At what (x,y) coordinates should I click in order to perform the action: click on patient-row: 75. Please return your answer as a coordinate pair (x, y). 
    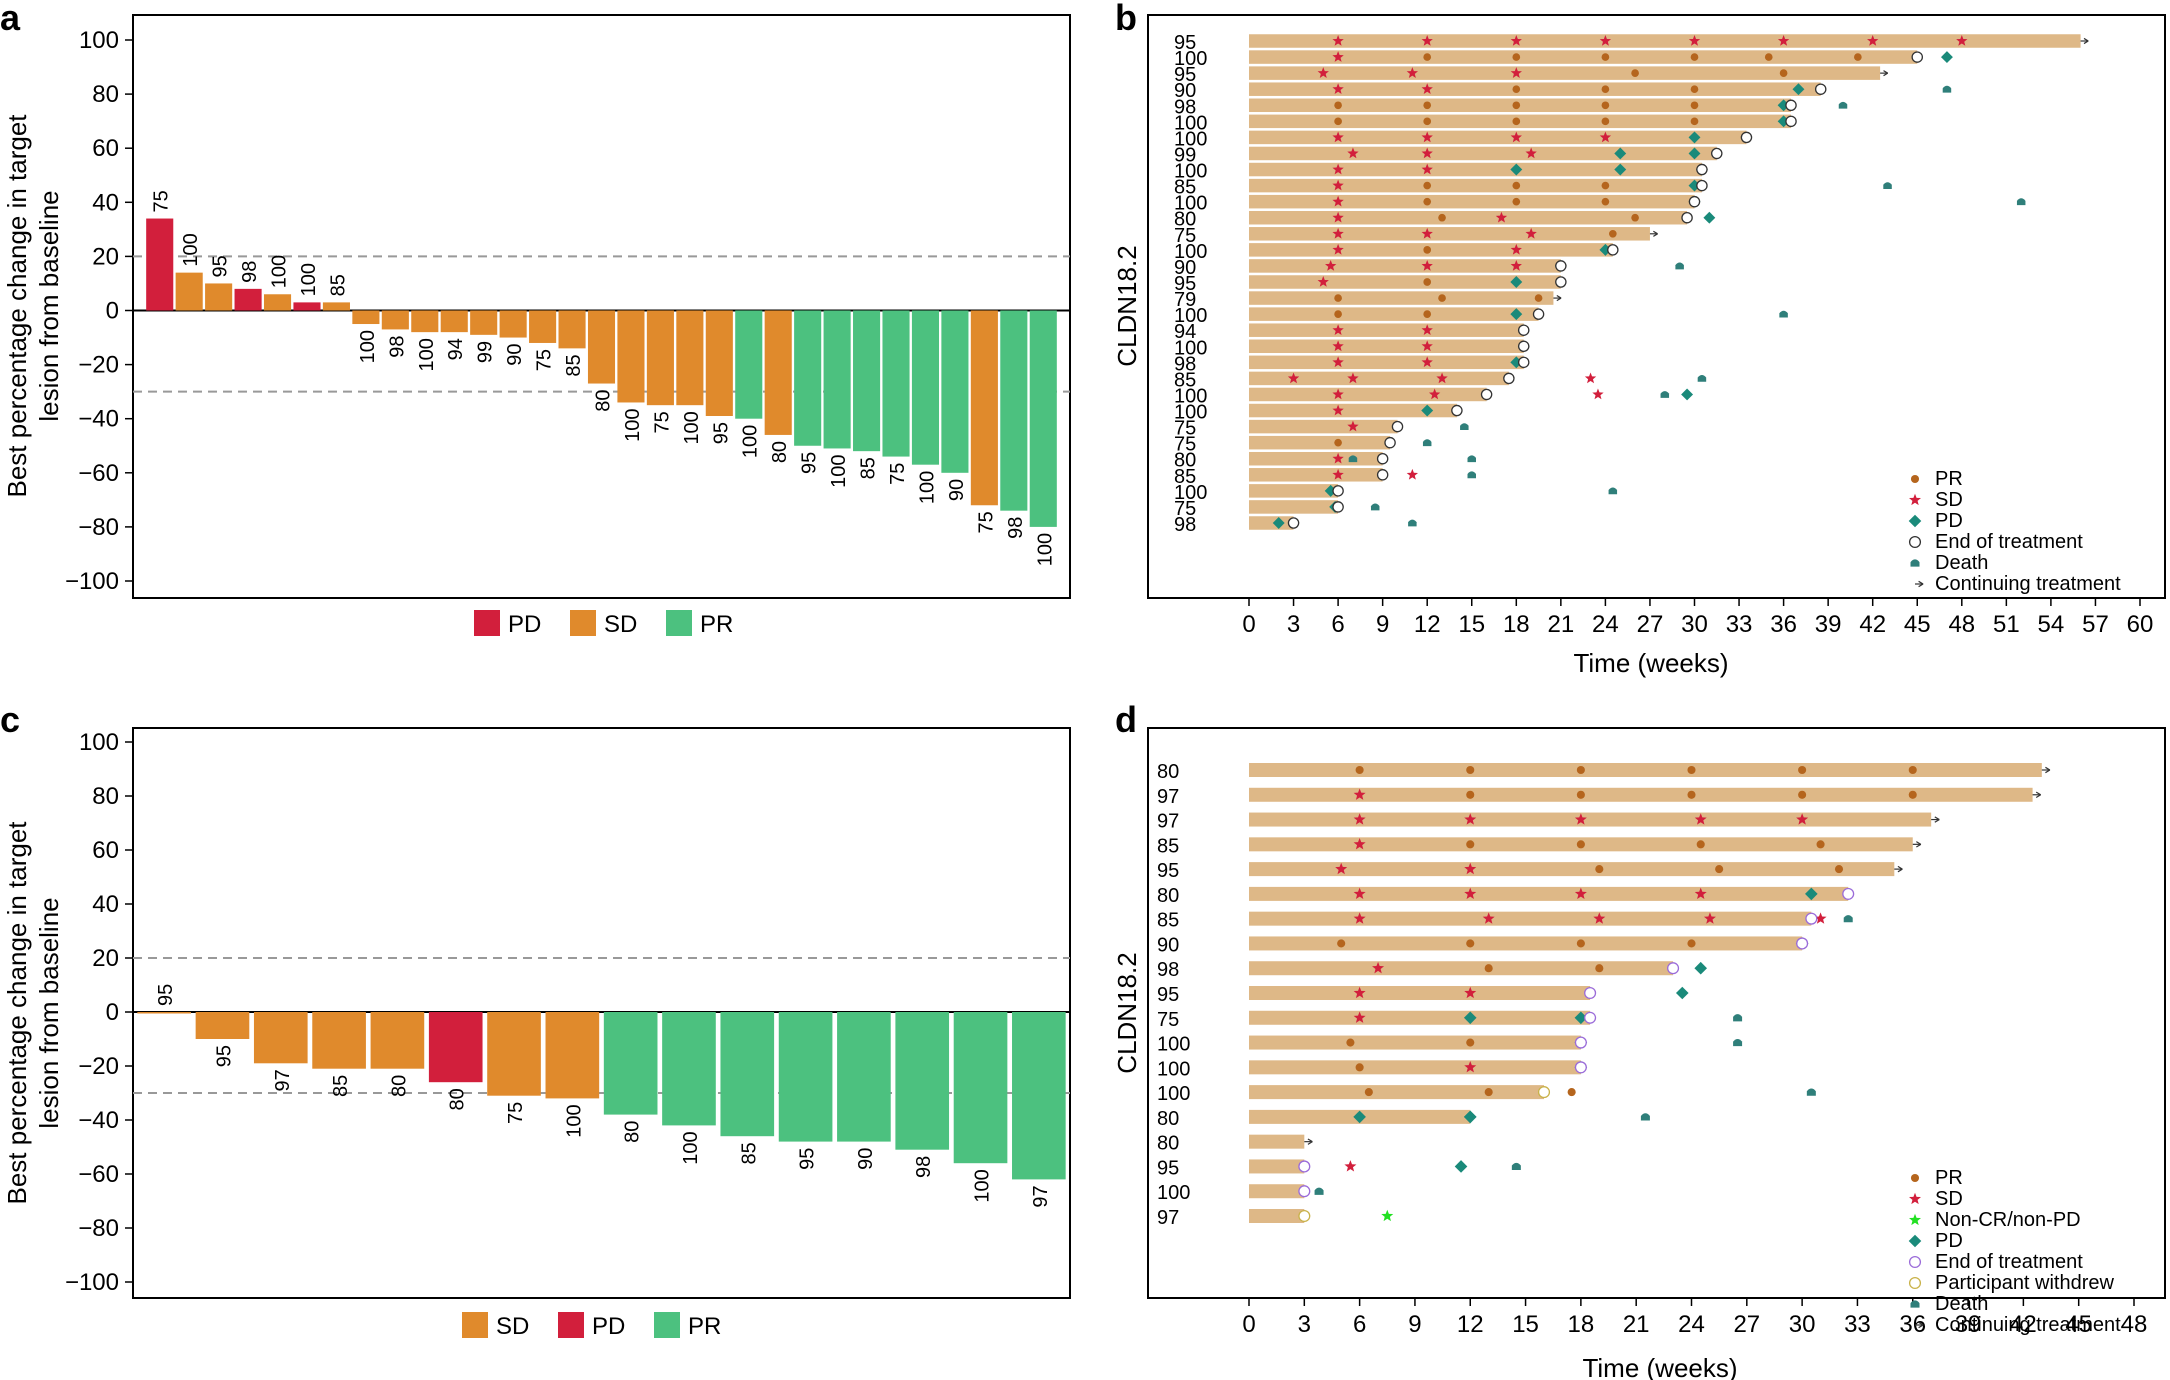
    Looking at the image, I should click on (1303, 445).